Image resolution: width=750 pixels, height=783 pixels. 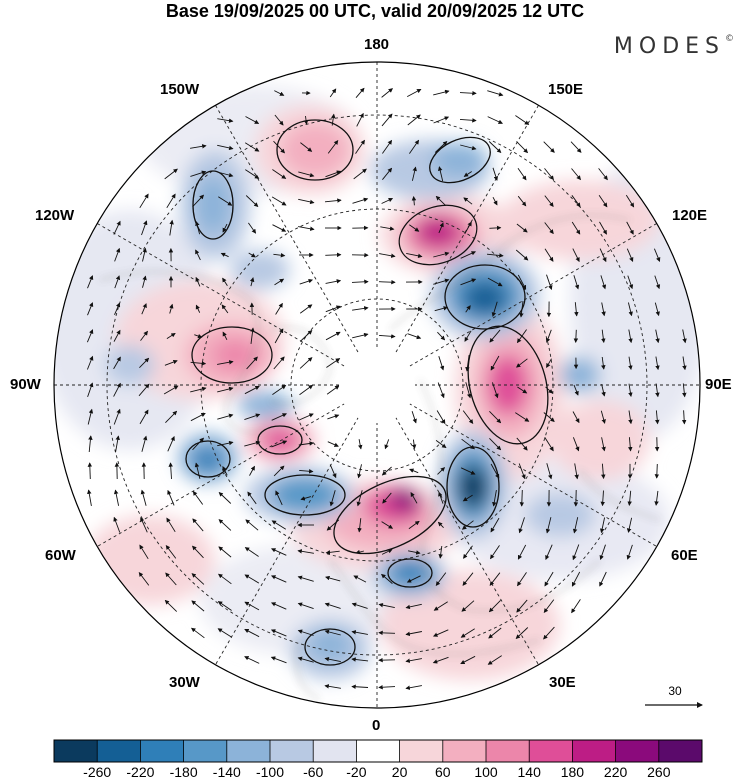 What do you see at coordinates (140, 772) in the screenshot?
I see `colorbar-tick-label: -220` at bounding box center [140, 772].